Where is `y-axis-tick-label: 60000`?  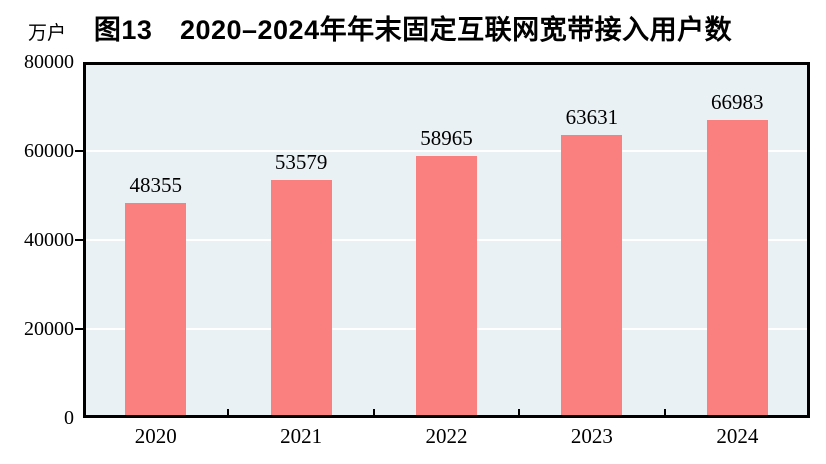 y-axis-tick-label: 60000 is located at coordinates (49, 151).